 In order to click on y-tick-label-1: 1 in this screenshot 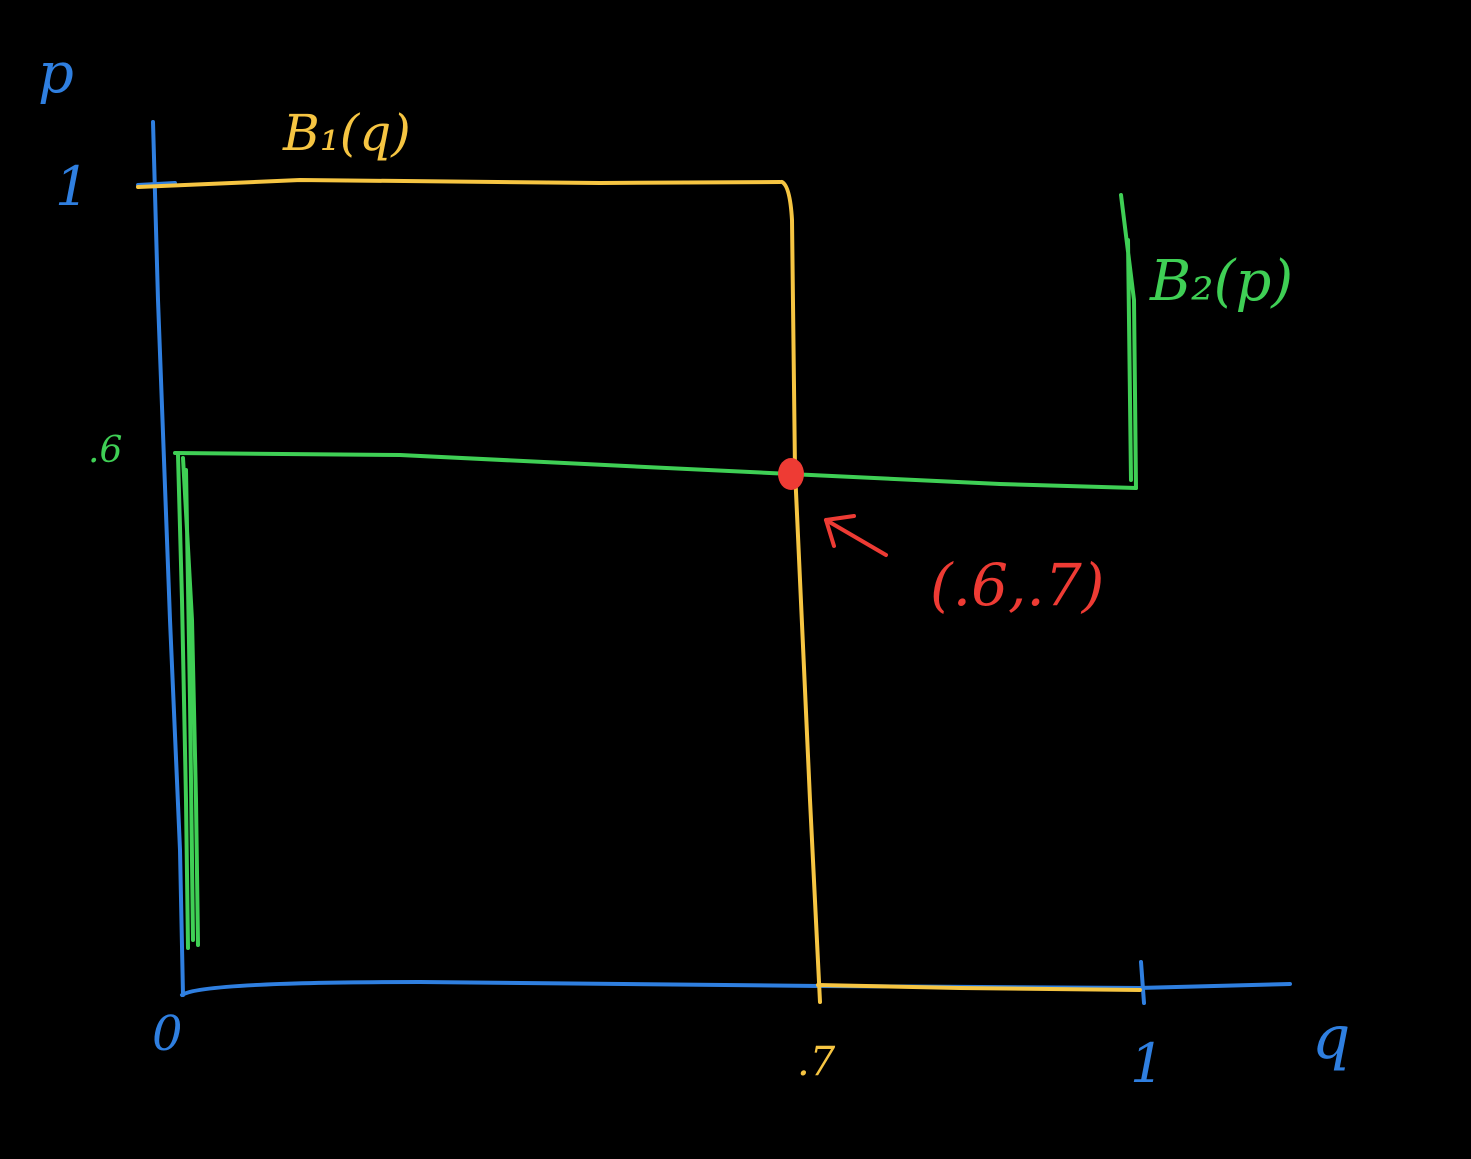, I will do `click(72, 186)`.